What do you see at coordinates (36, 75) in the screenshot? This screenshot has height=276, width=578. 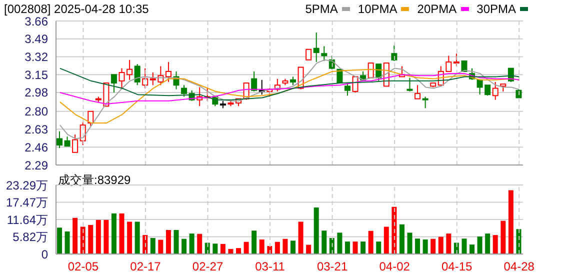 I see `y-tick-label: 3.15` at bounding box center [36, 75].